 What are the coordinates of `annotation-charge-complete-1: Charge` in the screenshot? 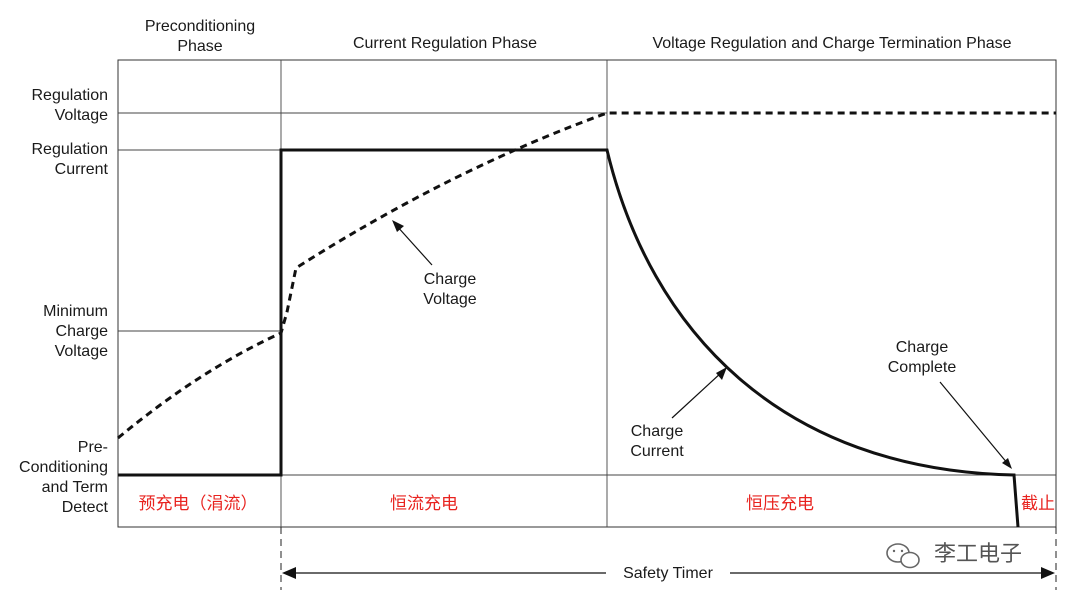 It's located at (922, 347).